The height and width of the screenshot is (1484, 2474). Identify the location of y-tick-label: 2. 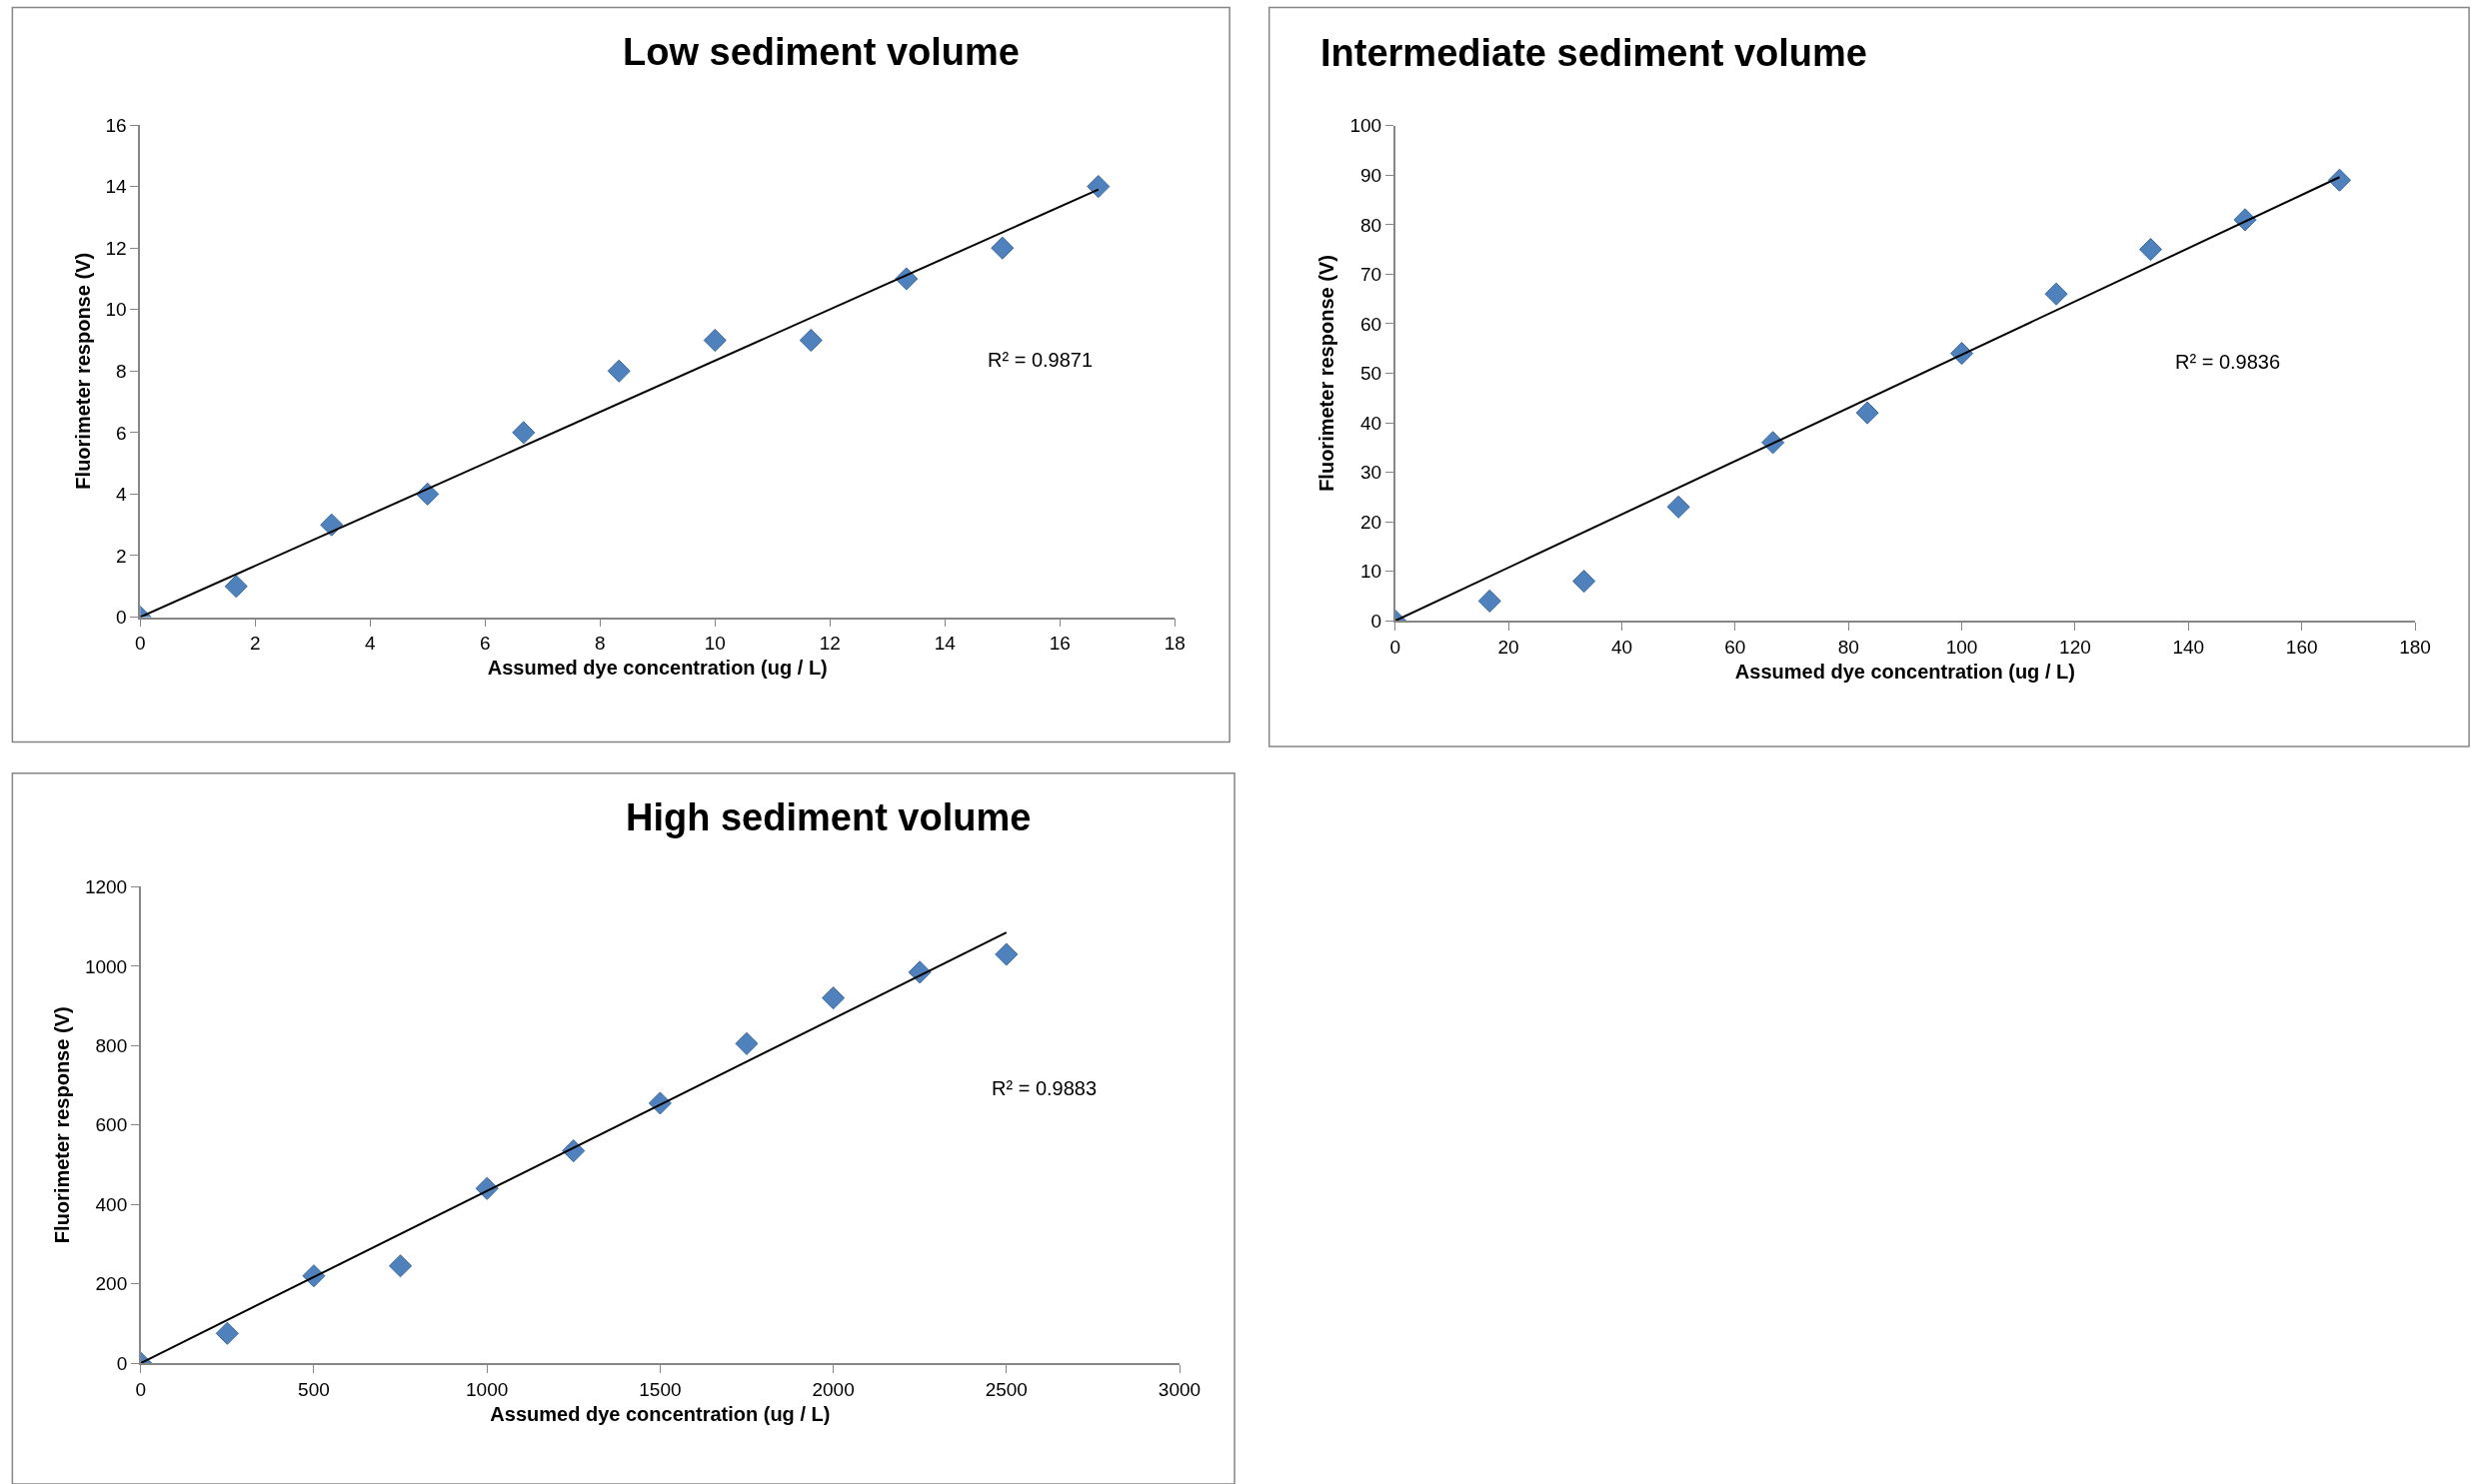
(121, 556).